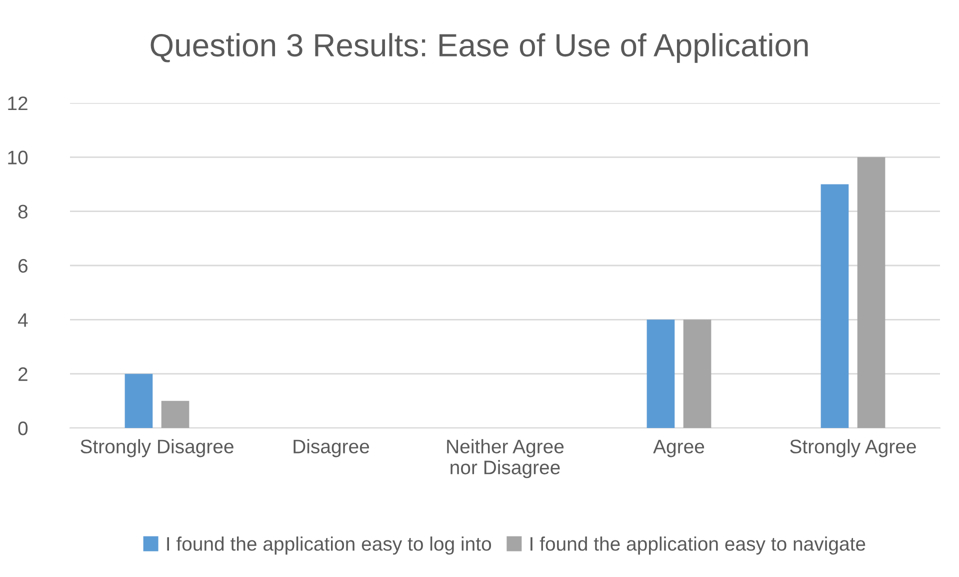 This screenshot has height=577, width=959. I want to click on chart-title: Question 3 Results: Ease of Use of Application, so click(479, 48).